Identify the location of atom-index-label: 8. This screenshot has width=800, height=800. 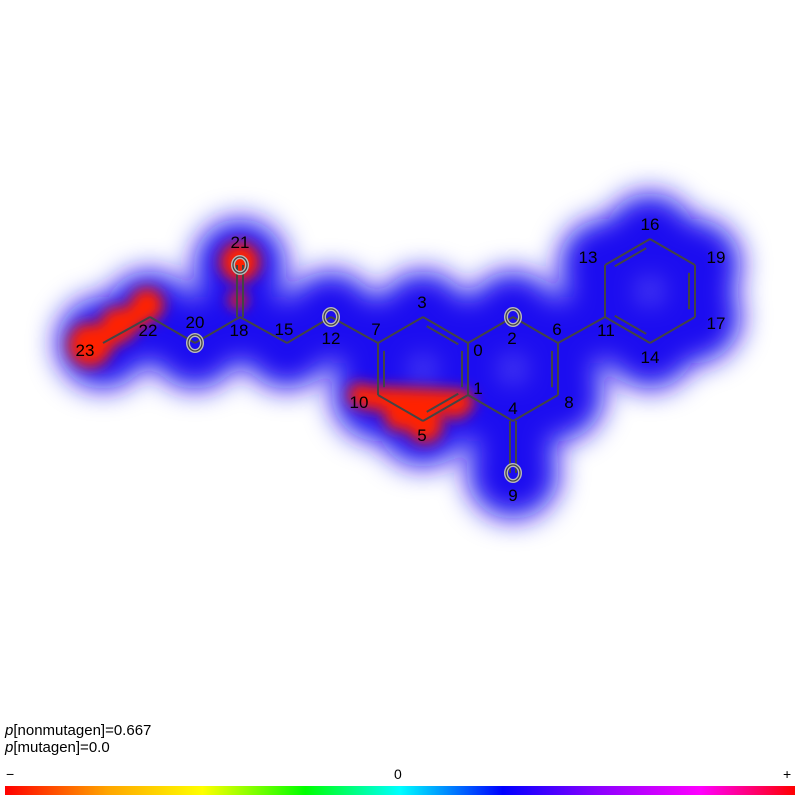
(568, 402).